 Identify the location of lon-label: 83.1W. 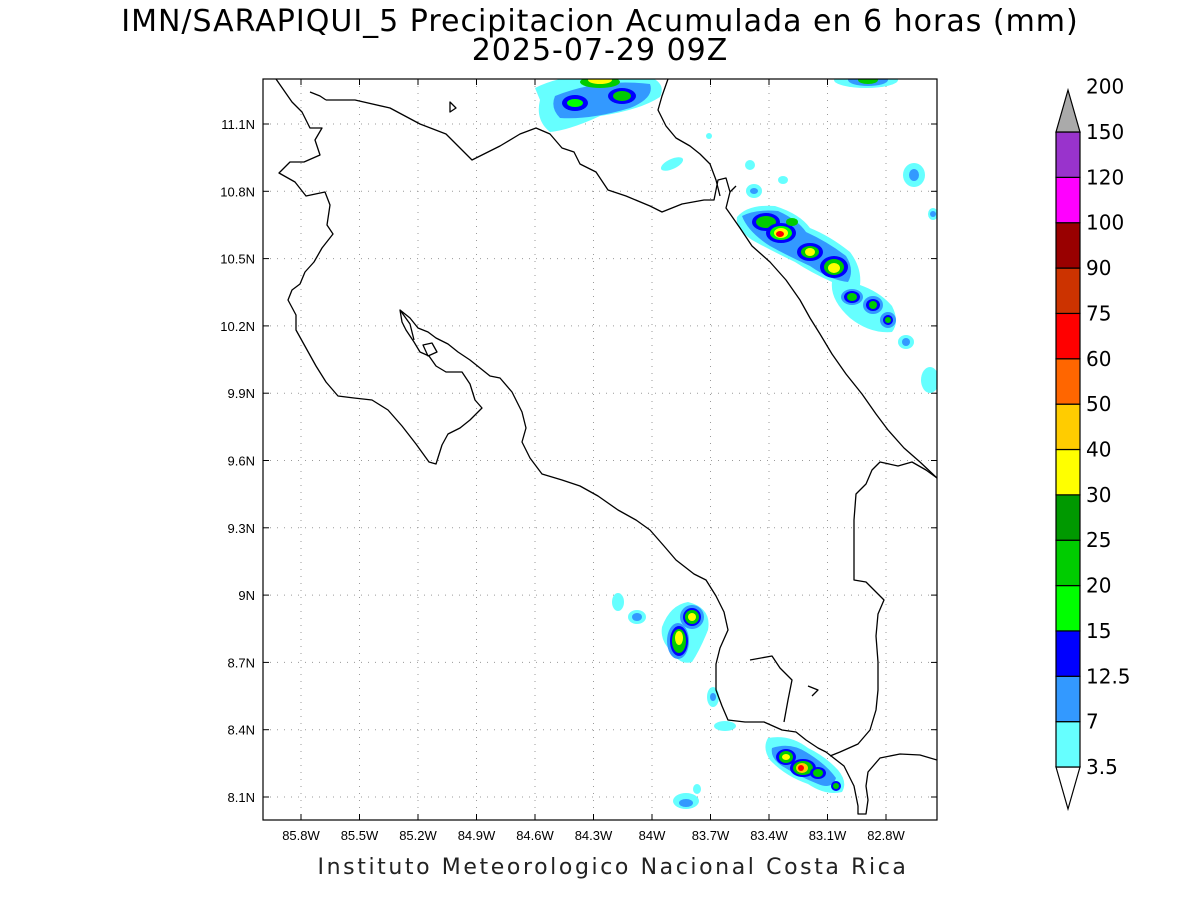
(828, 835).